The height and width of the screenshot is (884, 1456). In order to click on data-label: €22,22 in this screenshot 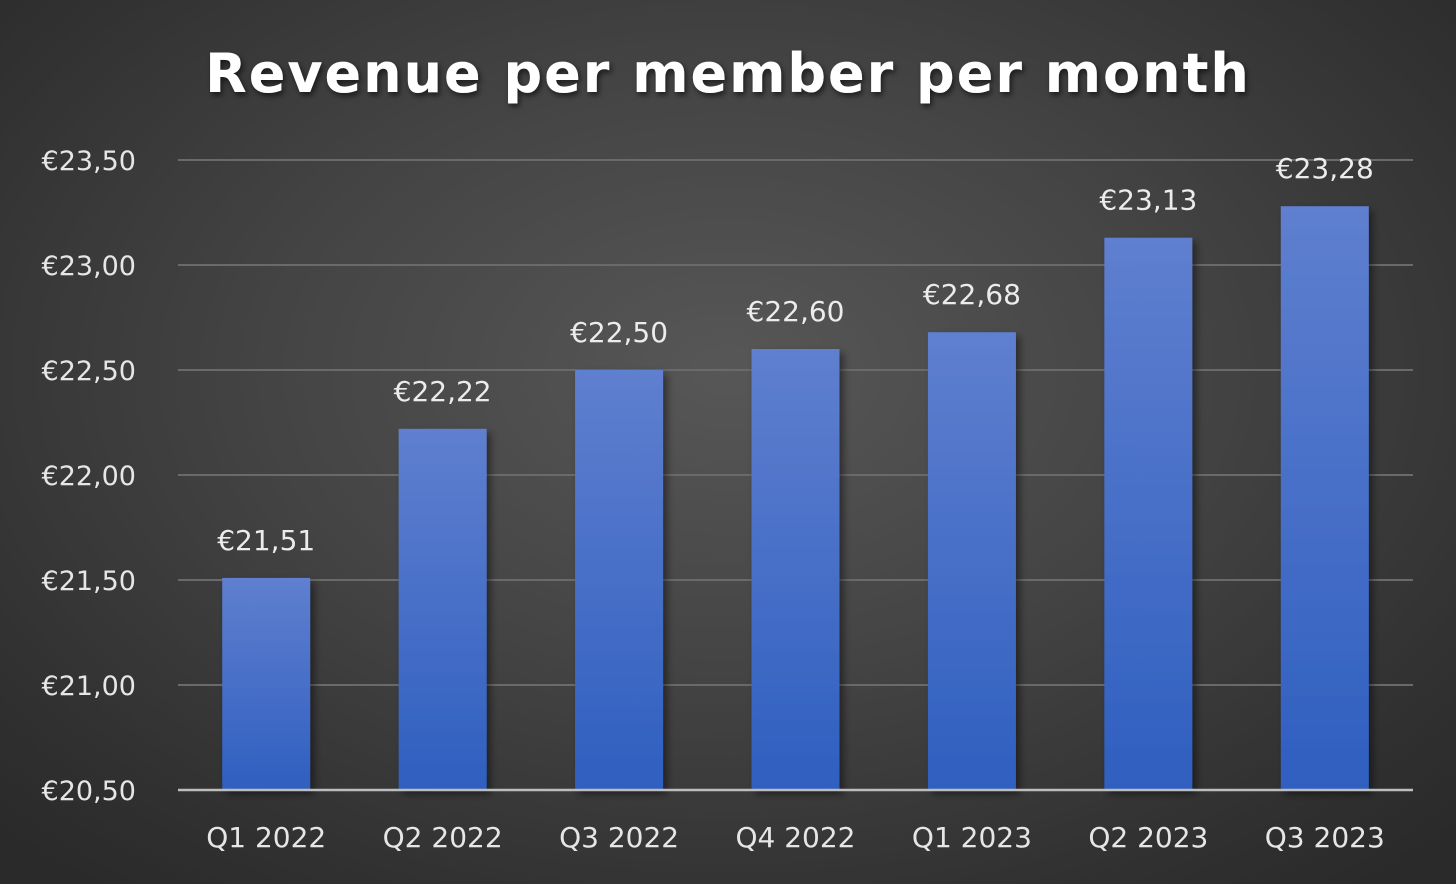, I will do `click(443, 391)`.